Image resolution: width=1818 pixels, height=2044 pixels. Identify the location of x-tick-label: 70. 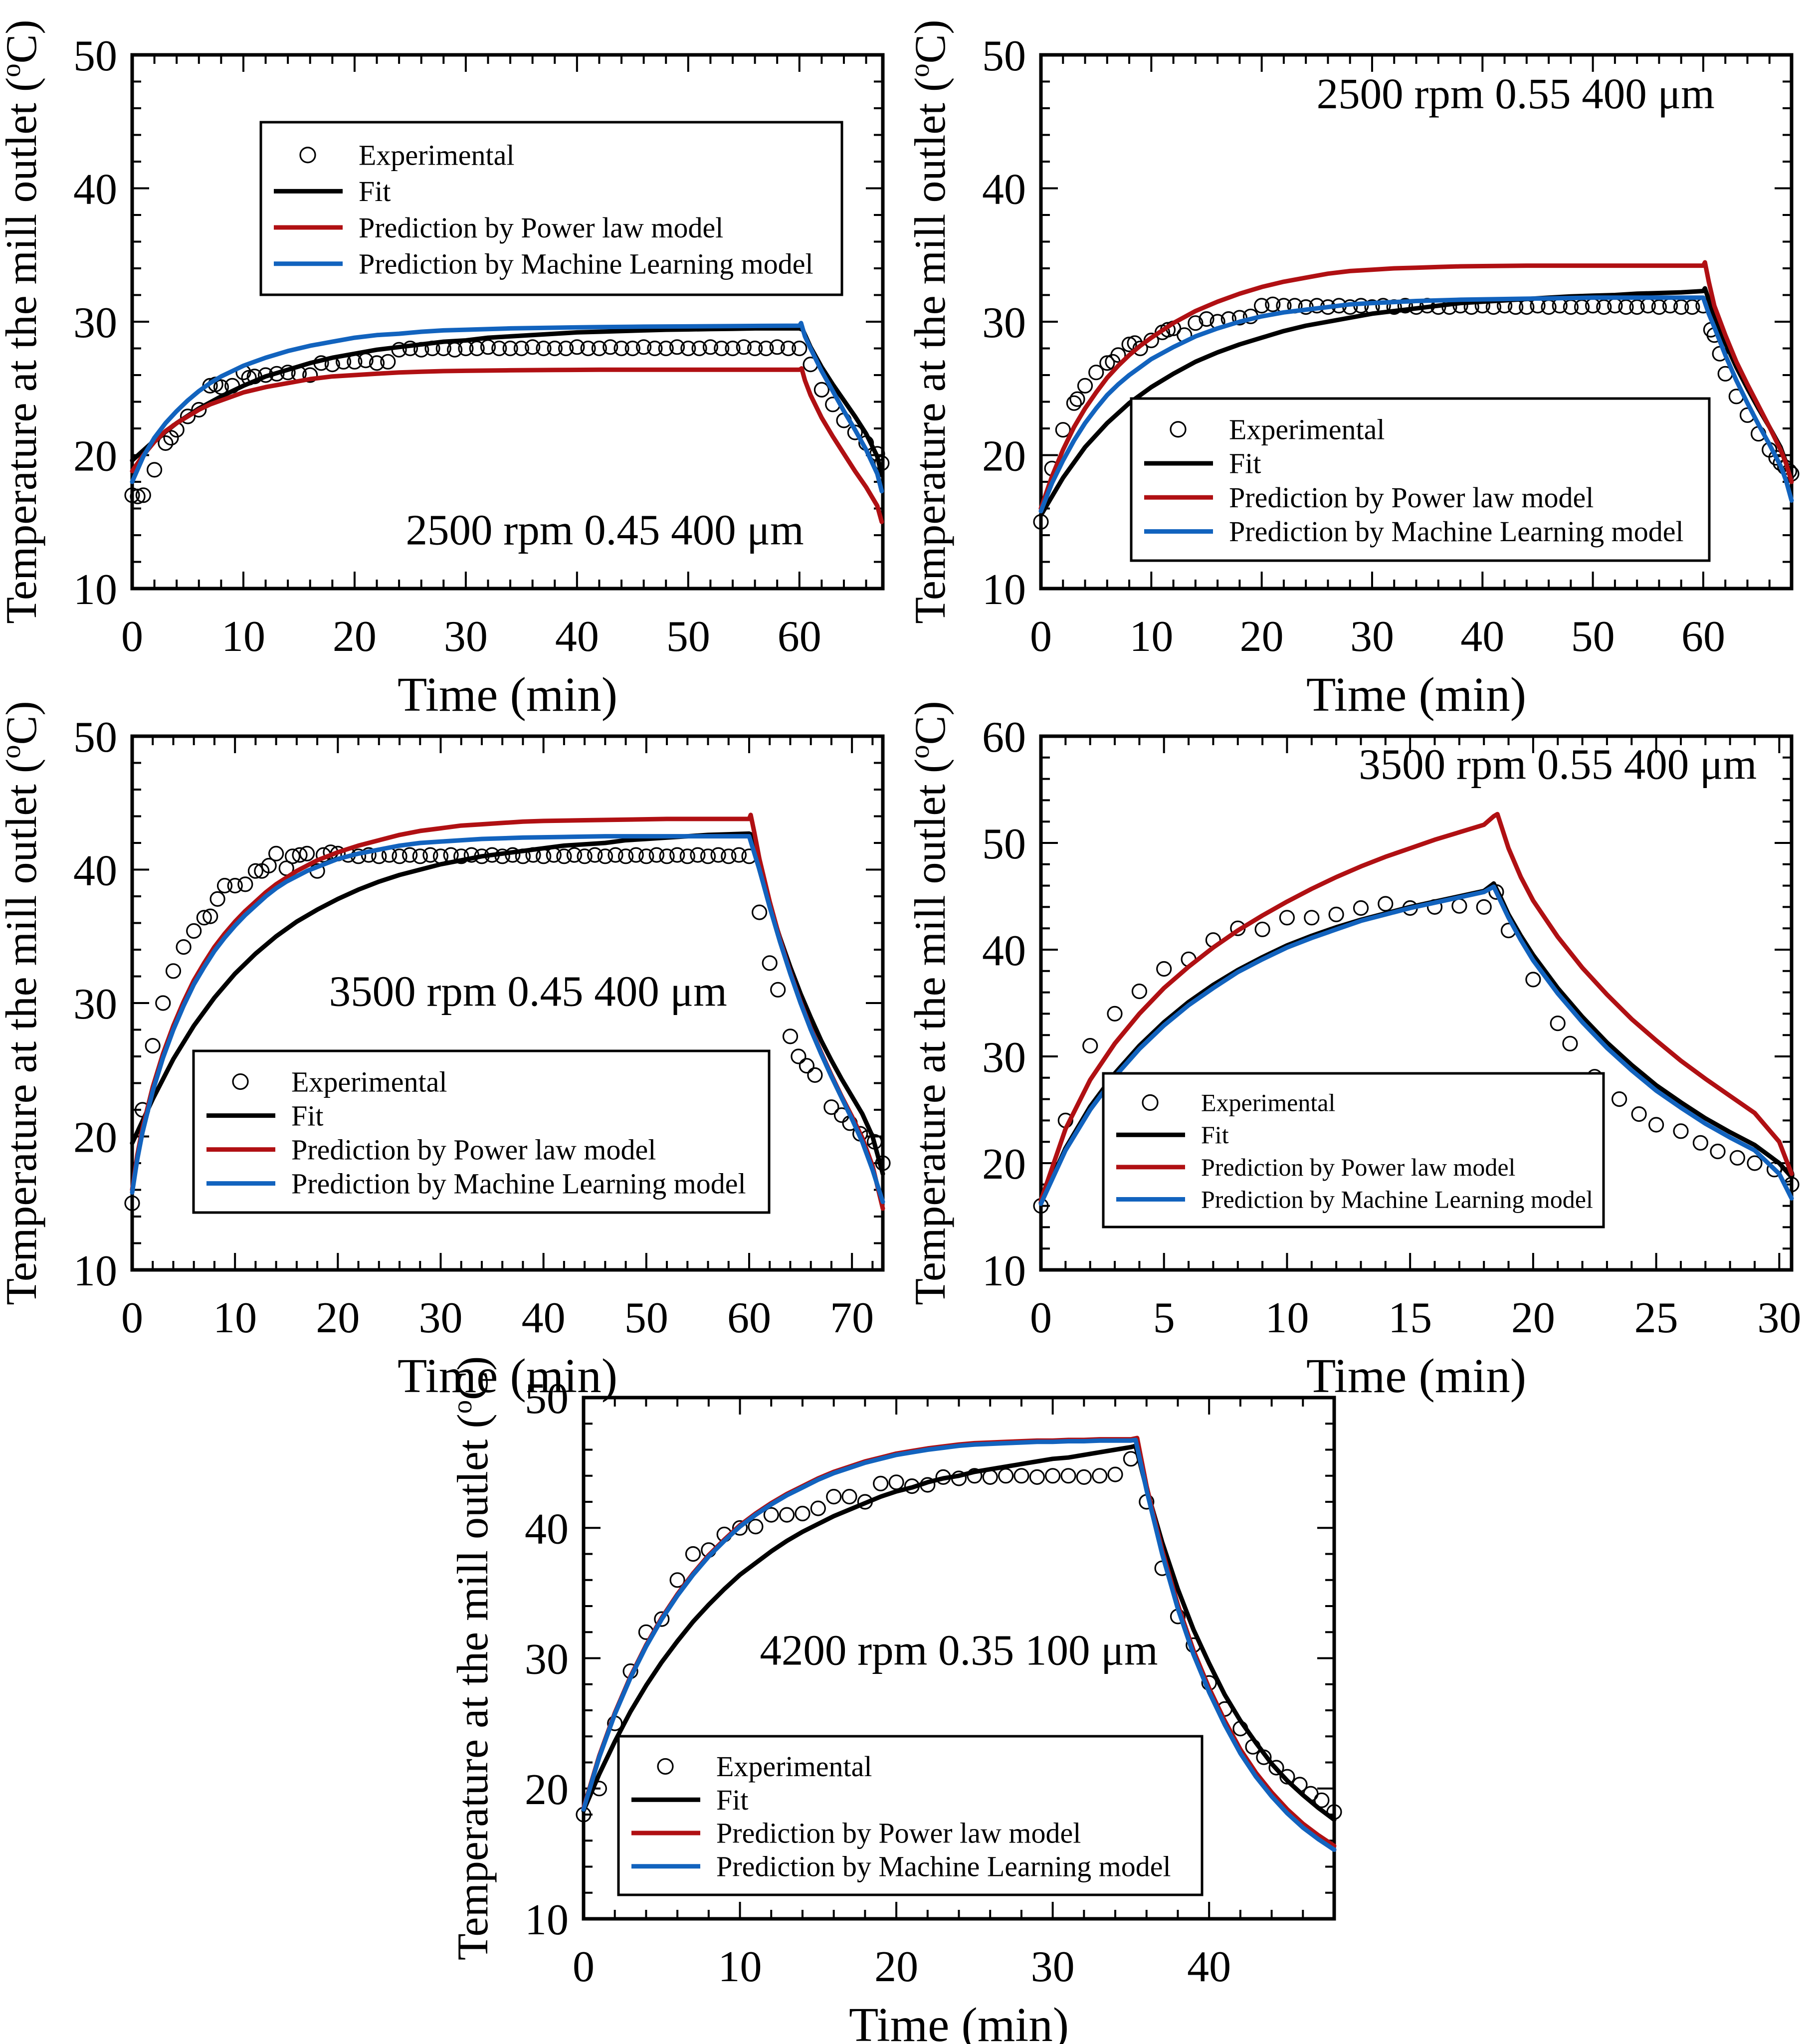
(852, 1318).